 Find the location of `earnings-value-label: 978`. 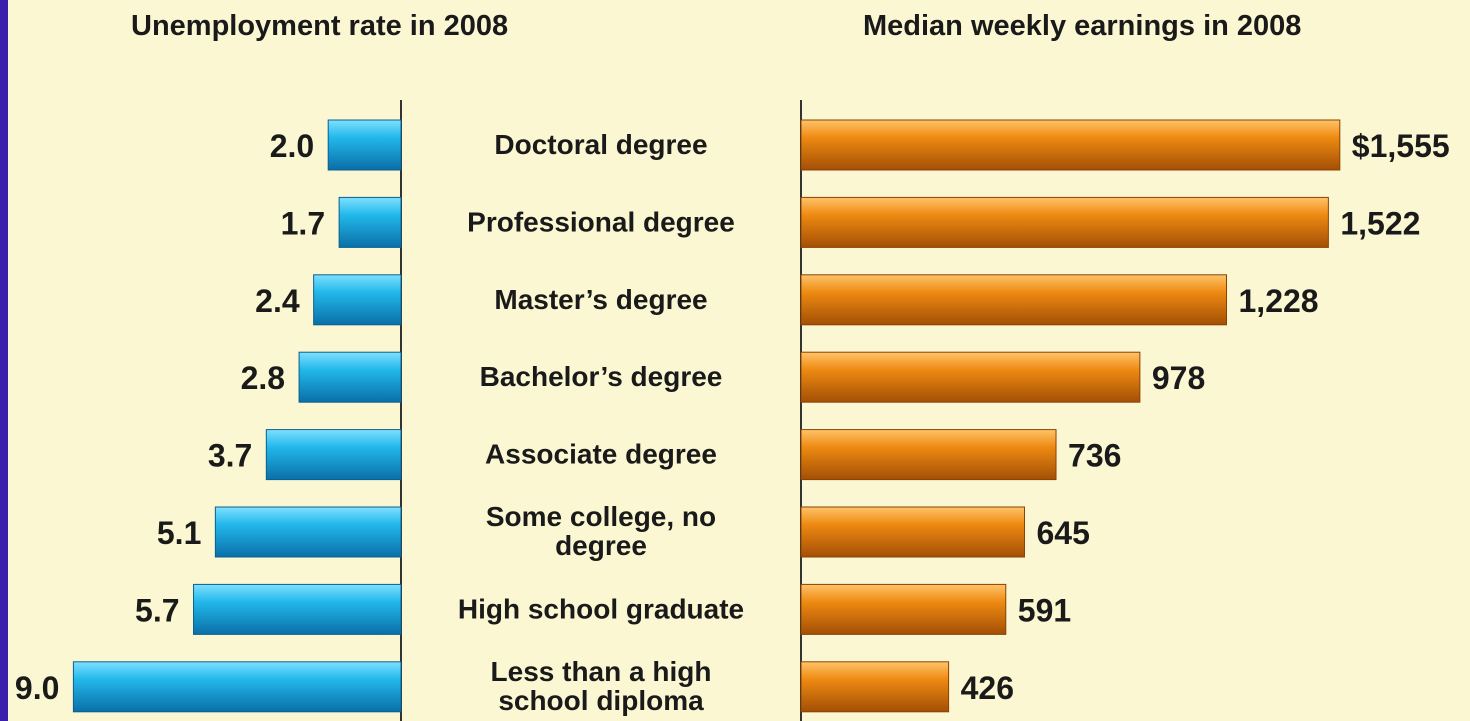

earnings-value-label: 978 is located at coordinates (1178, 378).